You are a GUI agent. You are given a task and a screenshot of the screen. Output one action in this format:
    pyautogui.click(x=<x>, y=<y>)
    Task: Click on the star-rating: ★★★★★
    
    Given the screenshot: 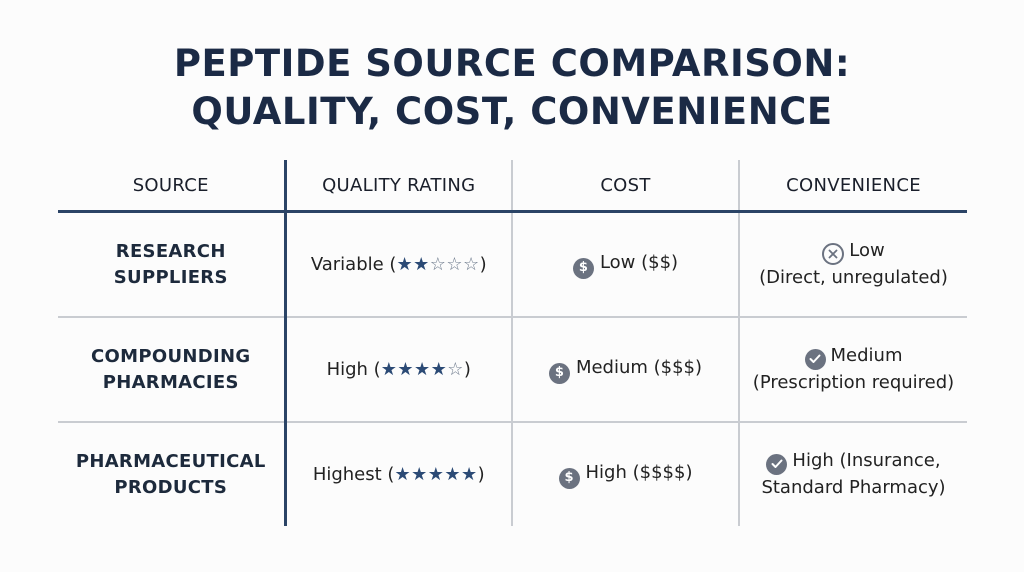 What is the action you would take?
    pyautogui.click(x=435, y=475)
    